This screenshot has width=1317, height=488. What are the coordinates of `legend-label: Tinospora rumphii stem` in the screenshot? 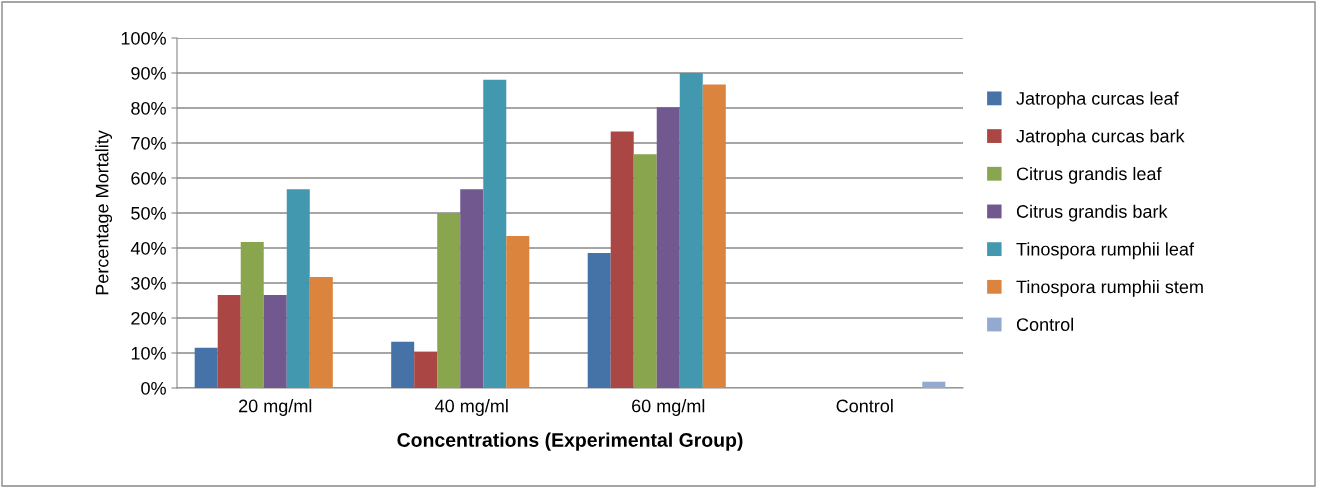 It's located at (1109, 288).